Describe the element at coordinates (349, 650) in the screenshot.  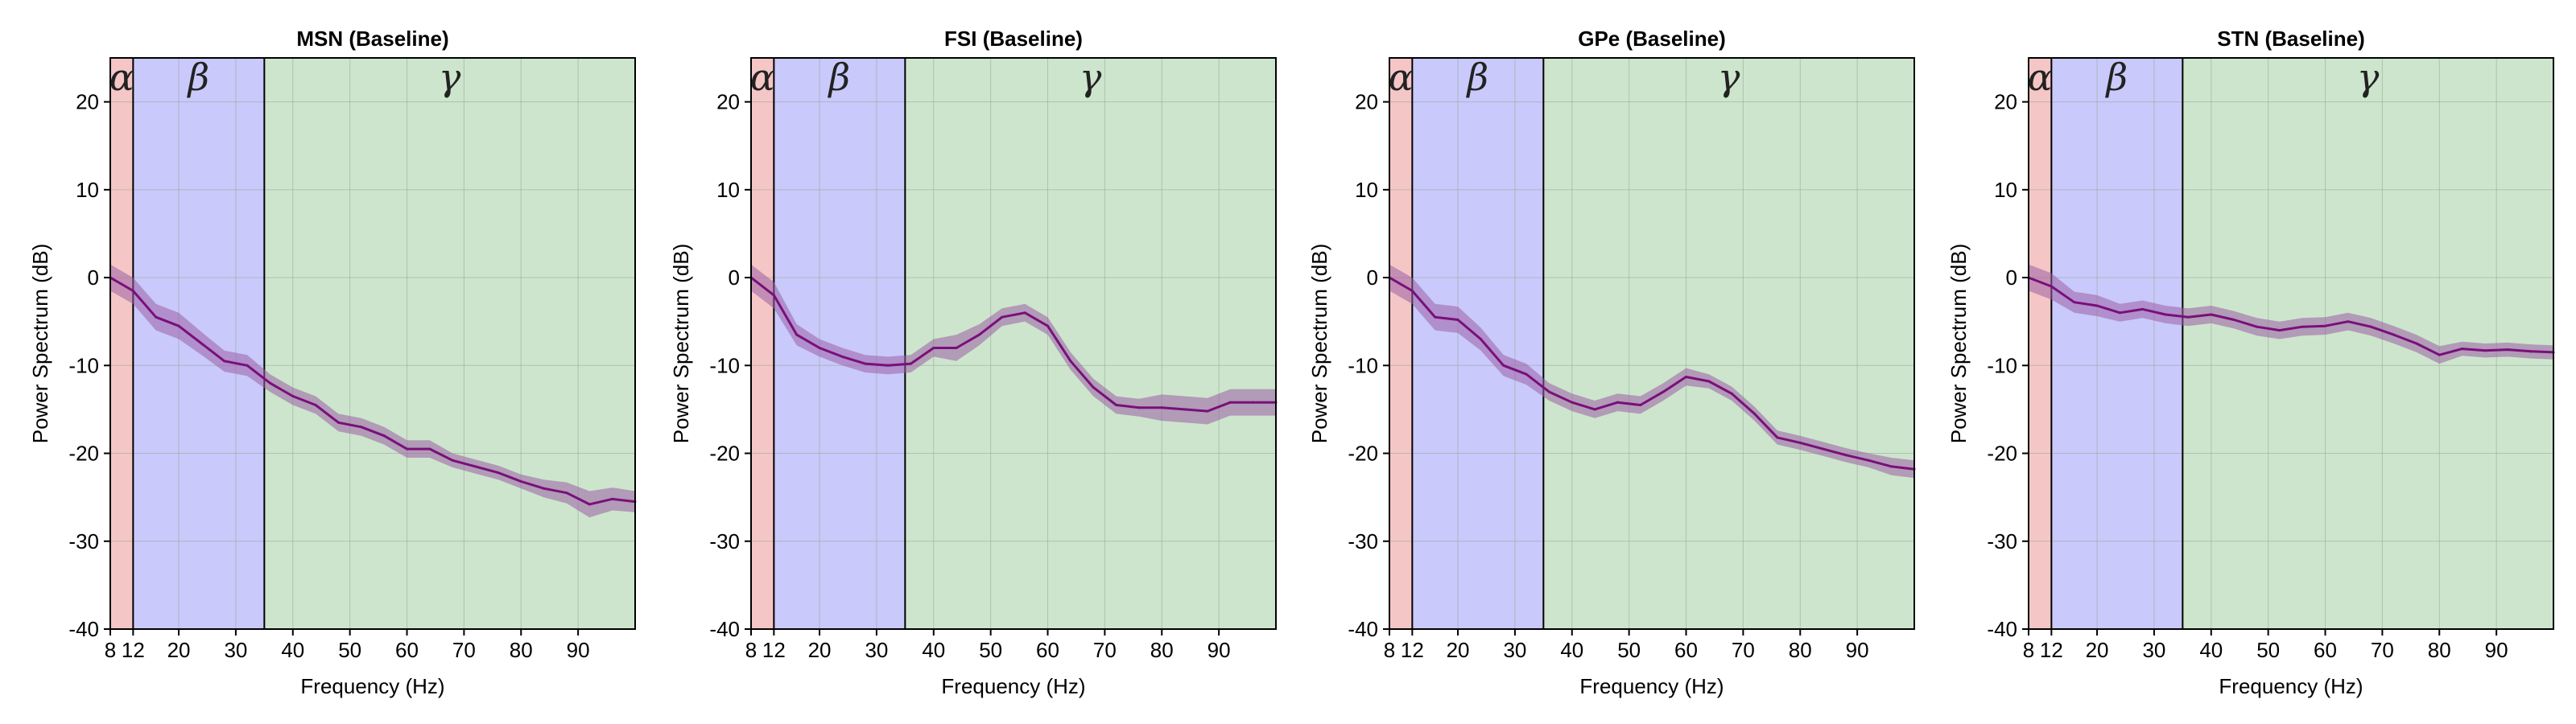
I see `x-tick-label-5: 50` at that location.